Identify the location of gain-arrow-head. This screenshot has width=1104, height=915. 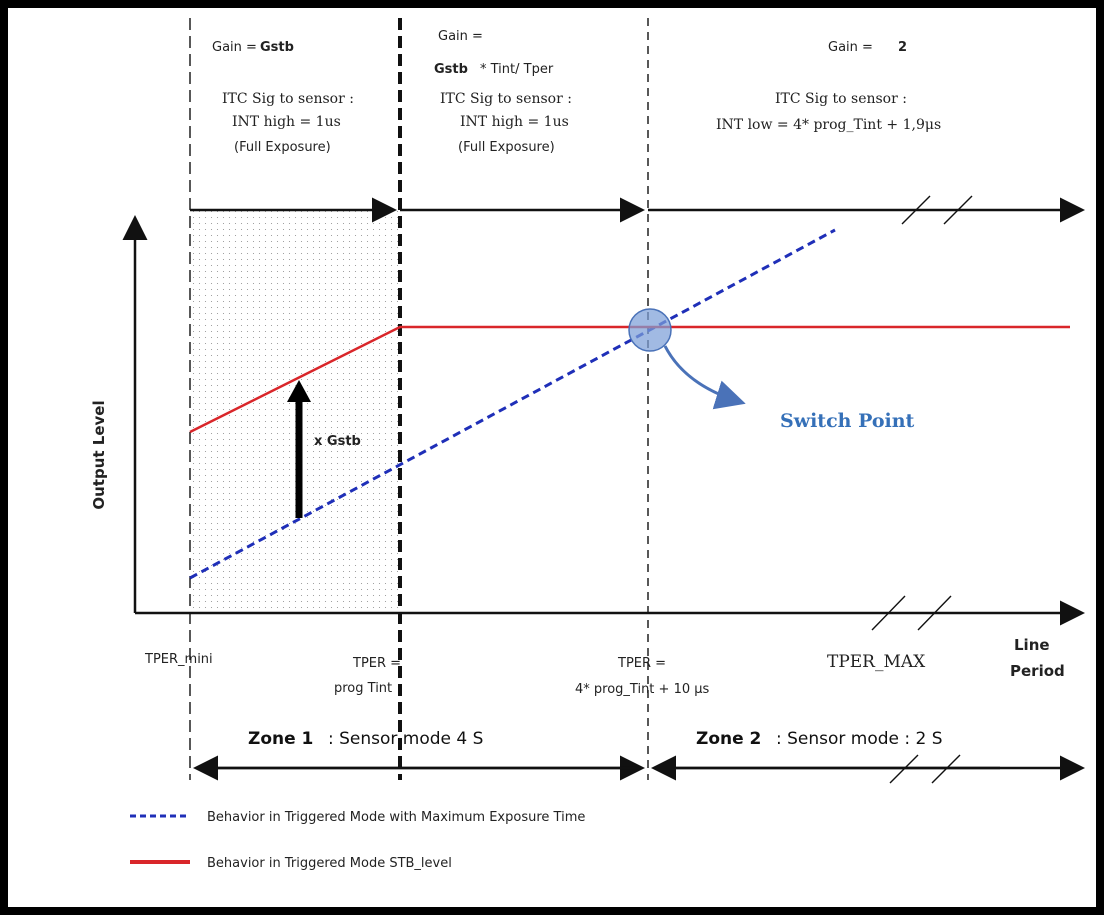
(299, 391).